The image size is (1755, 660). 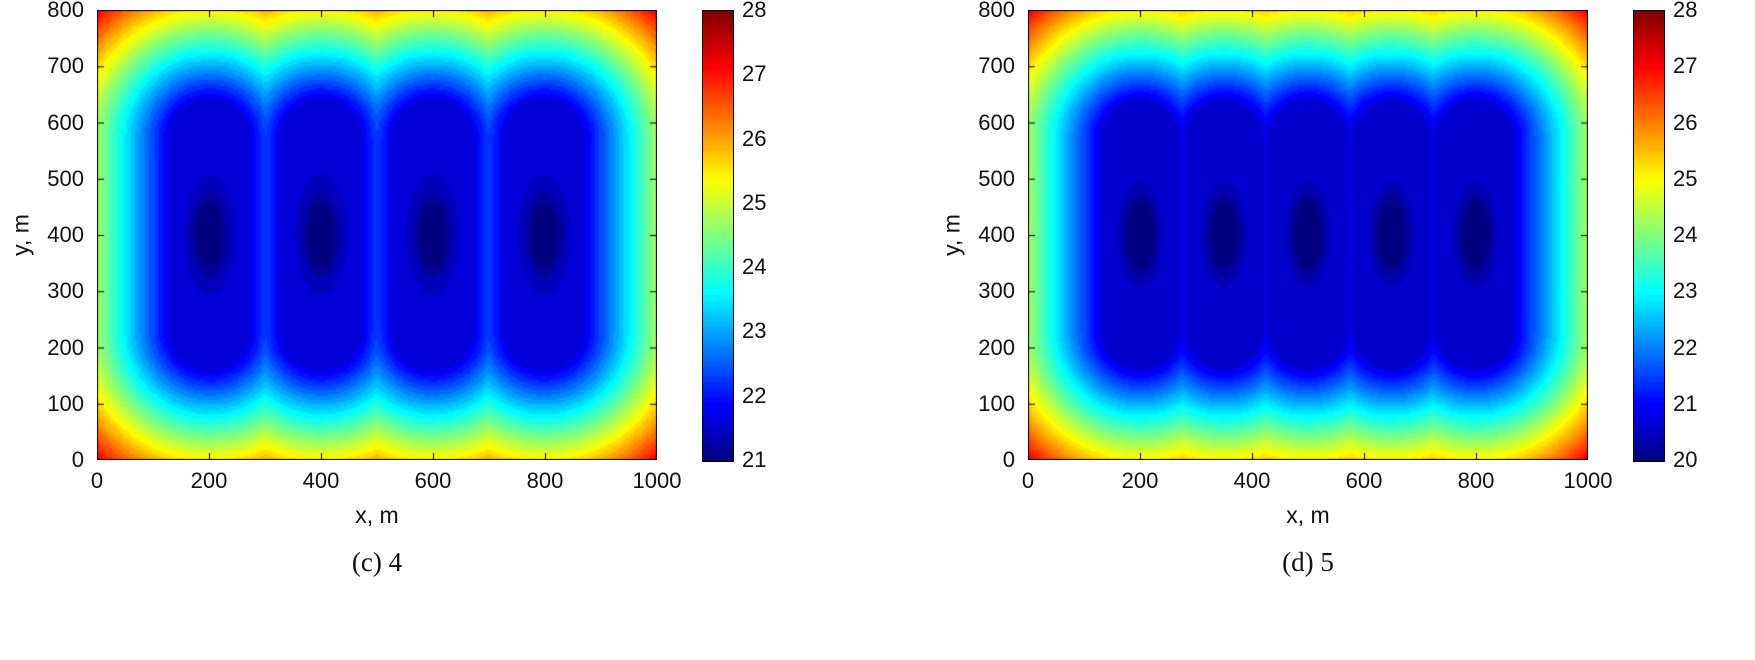 I want to click on subfigure-caption-c: (c) 4, so click(x=377, y=562).